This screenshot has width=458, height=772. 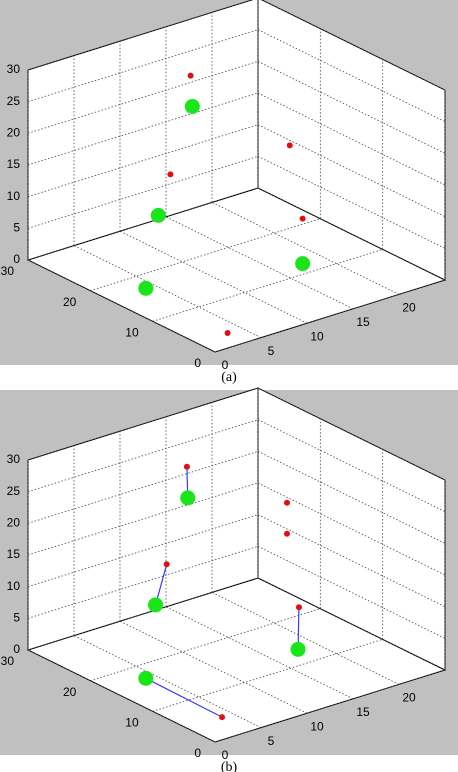 What do you see at coordinates (229, 766) in the screenshot?
I see `caption: (b)` at bounding box center [229, 766].